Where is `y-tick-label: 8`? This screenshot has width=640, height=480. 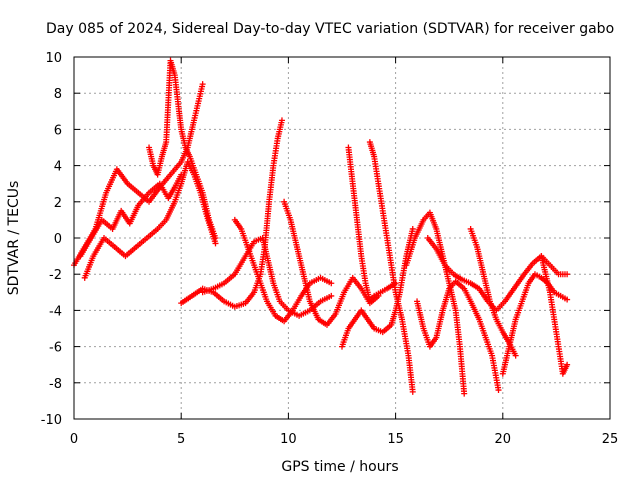
y-tick-label: 8 is located at coordinates (58, 94).